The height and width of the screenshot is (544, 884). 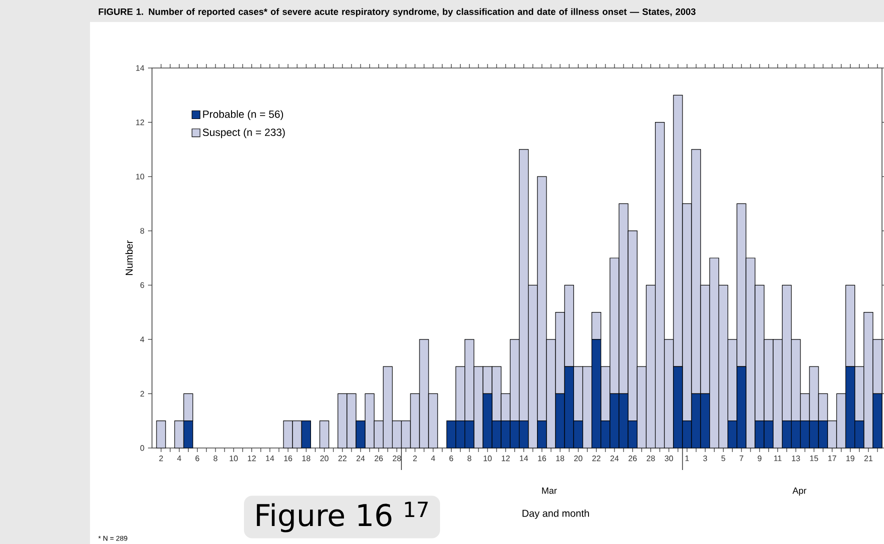 I want to click on x-tick-label: 13, so click(x=796, y=459).